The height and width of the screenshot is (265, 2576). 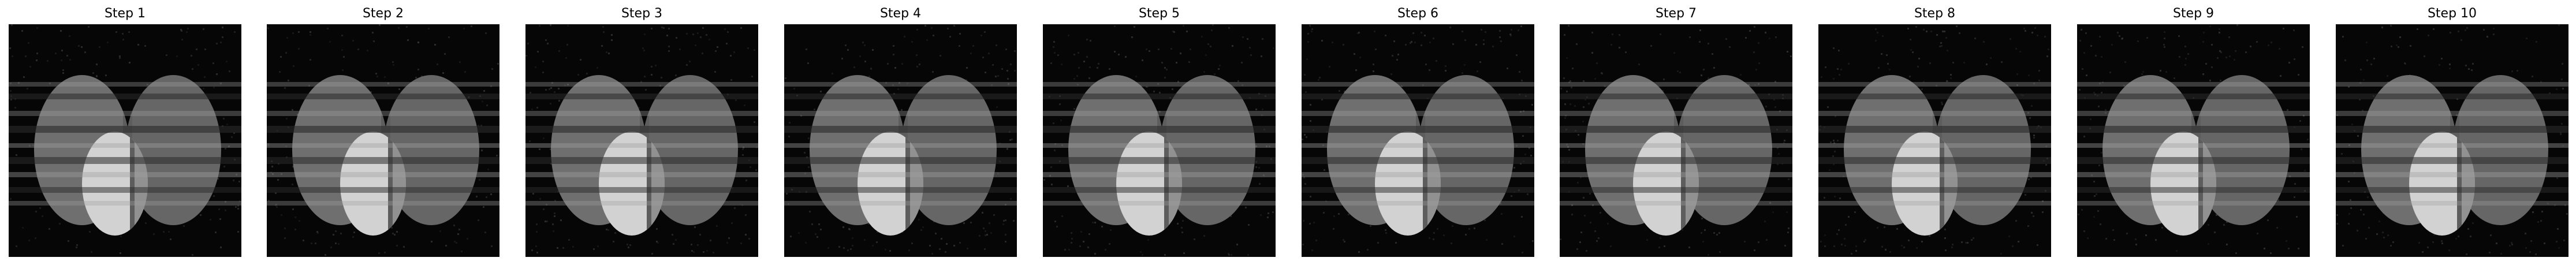 What do you see at coordinates (125, 13) in the screenshot?
I see `panel-title-1: Step 1` at bounding box center [125, 13].